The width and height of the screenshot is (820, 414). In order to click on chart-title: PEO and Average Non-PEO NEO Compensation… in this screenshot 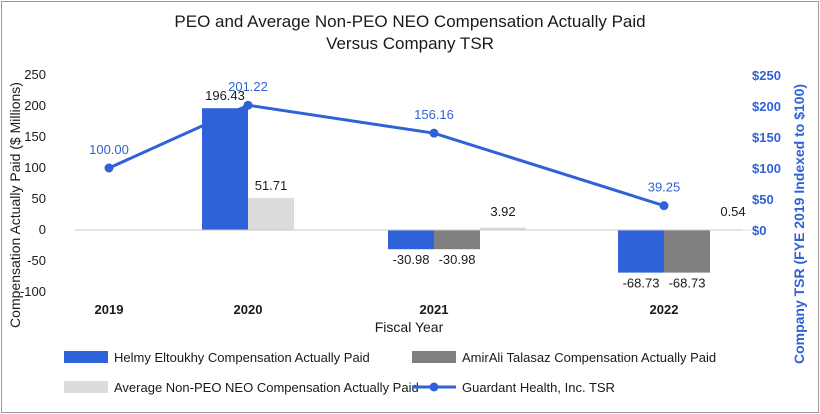, I will do `click(409, 21)`.